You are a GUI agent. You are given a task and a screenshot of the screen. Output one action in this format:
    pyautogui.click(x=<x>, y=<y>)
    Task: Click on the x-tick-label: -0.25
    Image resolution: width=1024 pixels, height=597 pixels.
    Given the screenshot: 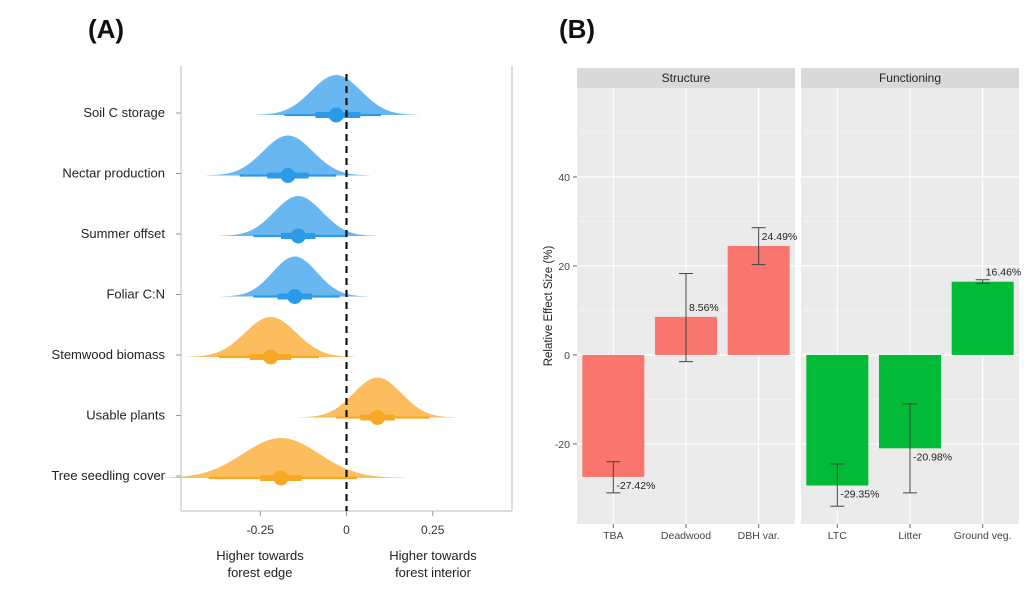 What is the action you would take?
    pyautogui.click(x=261, y=530)
    